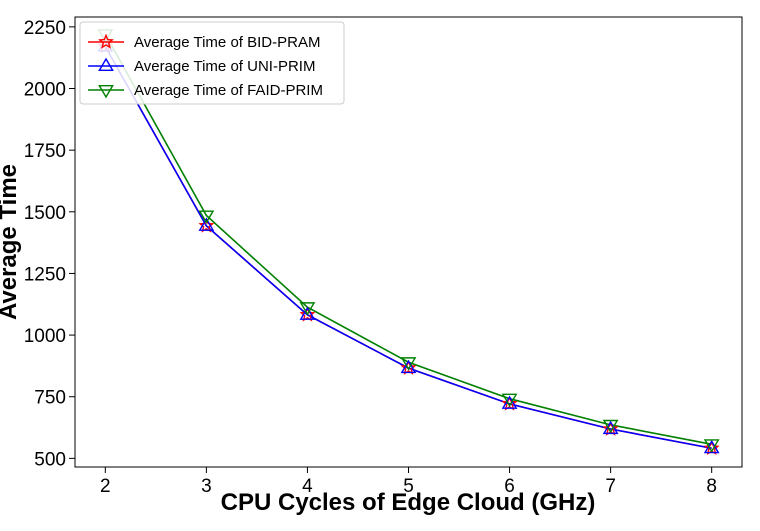  I want to click on y-tick-label: 1500, so click(45, 213).